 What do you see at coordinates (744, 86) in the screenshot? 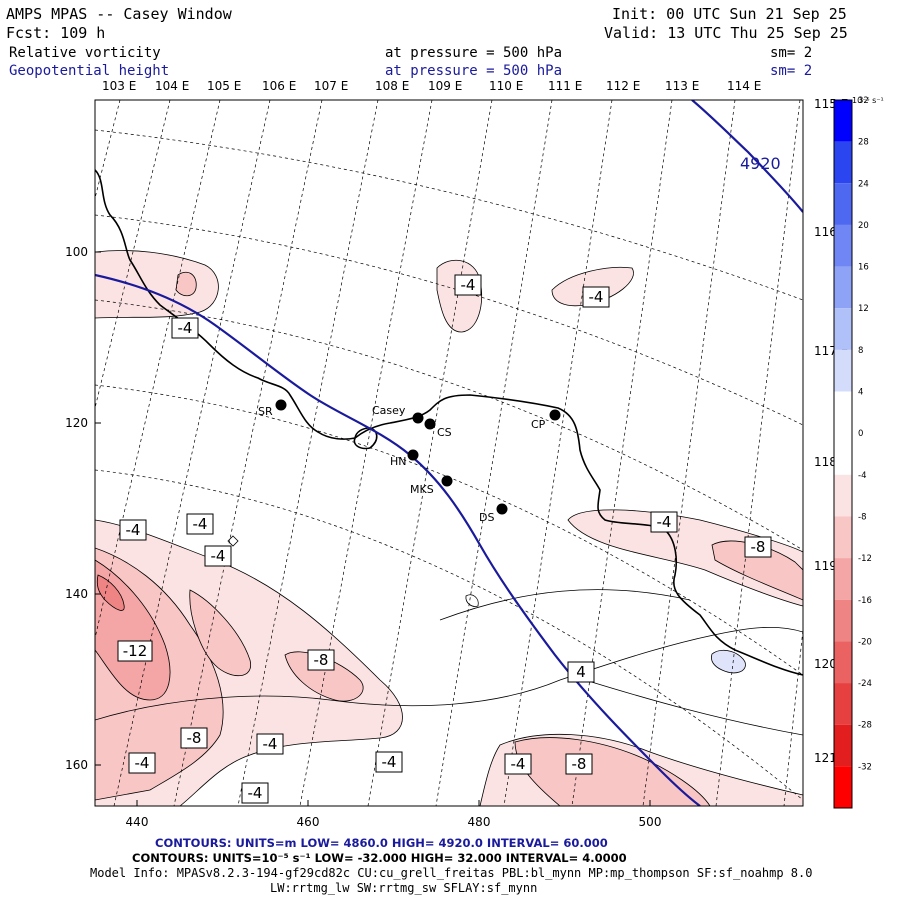
I see `lon-label-top: 114 E` at bounding box center [744, 86].